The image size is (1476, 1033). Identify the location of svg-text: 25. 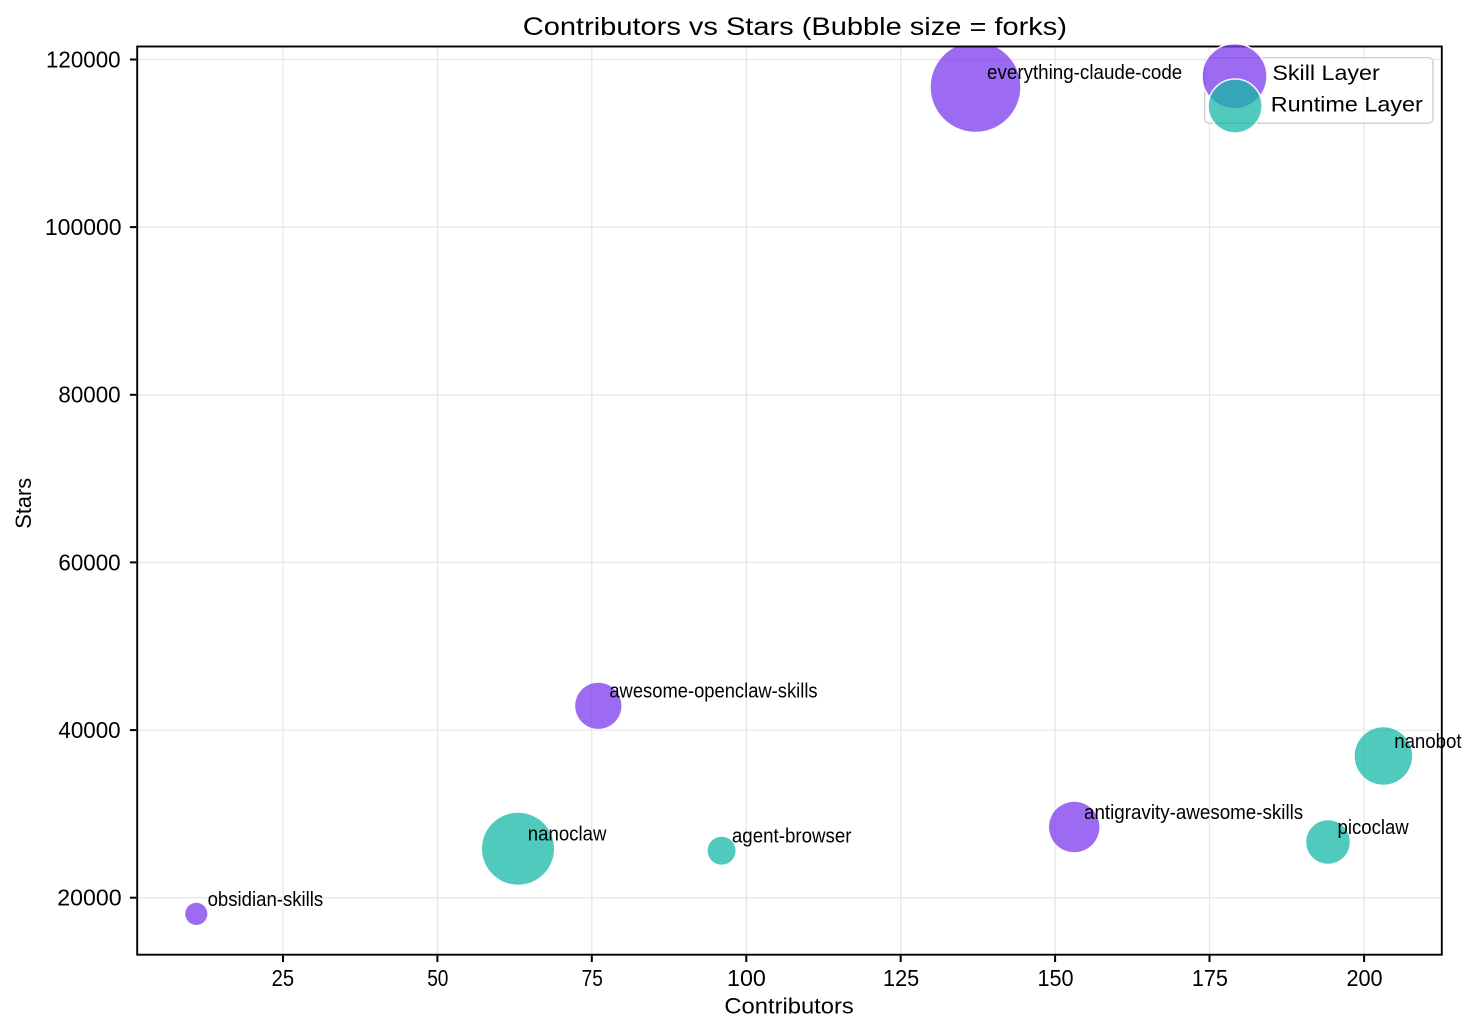
(283, 978).